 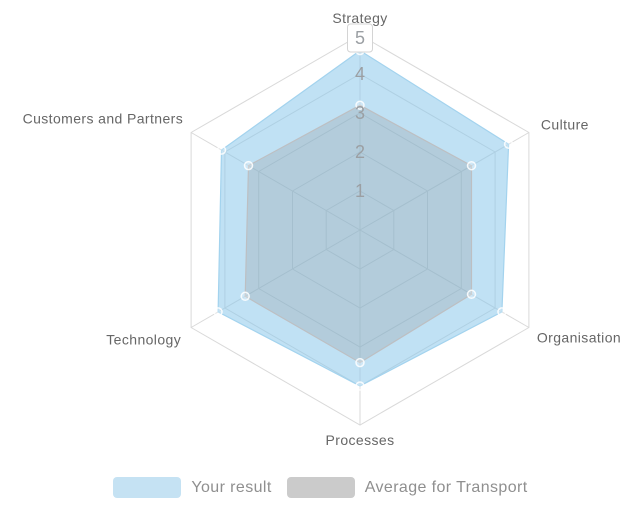 What do you see at coordinates (103, 119) in the screenshot?
I see `axis-label-customers-and-partners: Customers and Partners` at bounding box center [103, 119].